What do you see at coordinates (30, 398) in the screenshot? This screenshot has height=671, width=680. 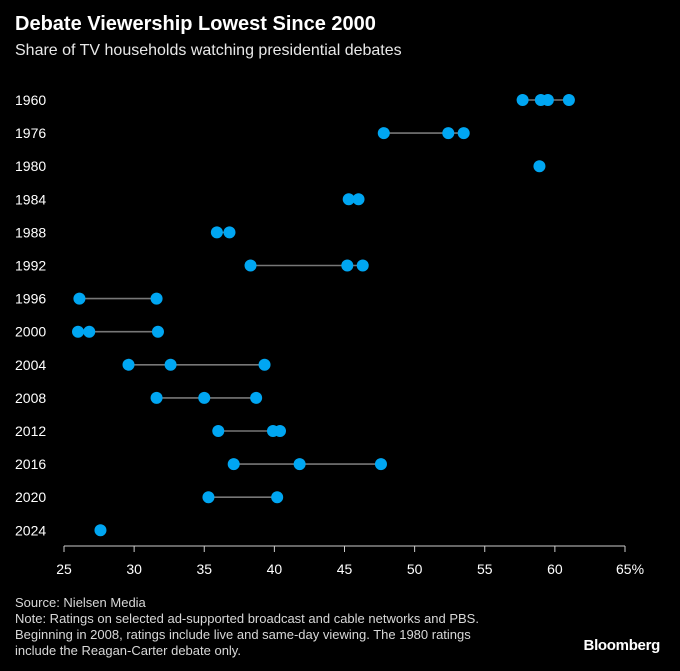 I see `row-label-2008: 2008` at bounding box center [30, 398].